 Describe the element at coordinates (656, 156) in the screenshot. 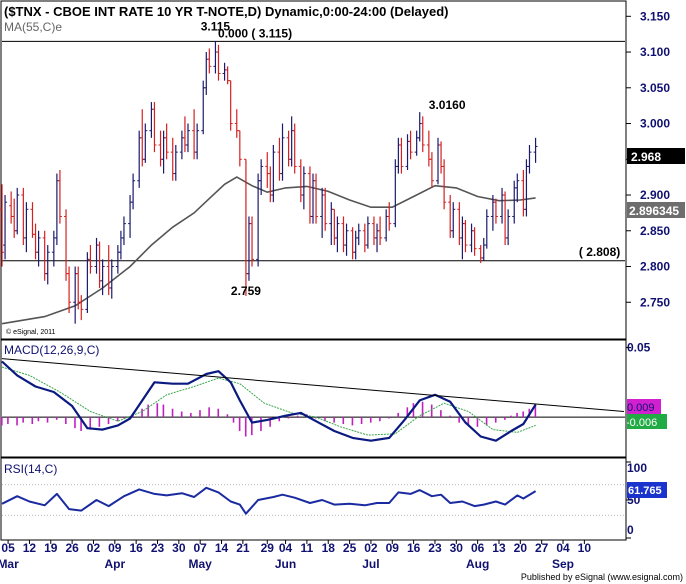

I see `last-price-tag-bg` at that location.